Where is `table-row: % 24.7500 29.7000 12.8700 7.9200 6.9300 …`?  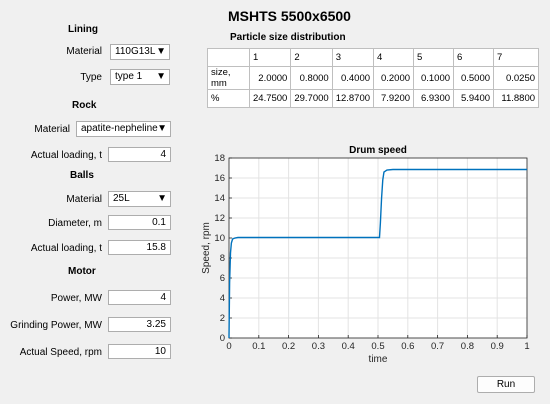
table-row: % 24.7500 29.7000 12.8700 7.9200 6.9300 … is located at coordinates (373, 98).